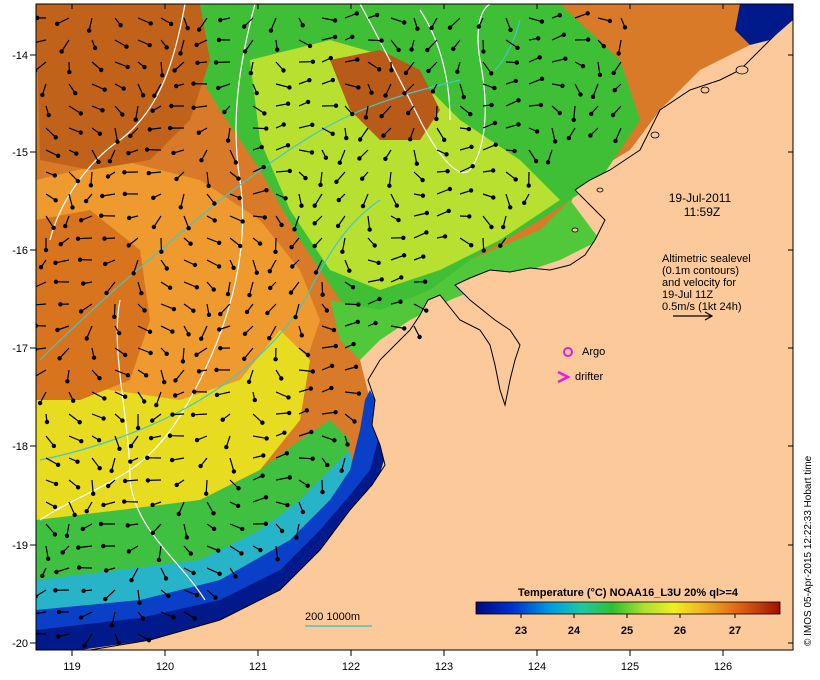  What do you see at coordinates (564, 377) in the screenshot?
I see `drifter-chevron-icon` at bounding box center [564, 377].